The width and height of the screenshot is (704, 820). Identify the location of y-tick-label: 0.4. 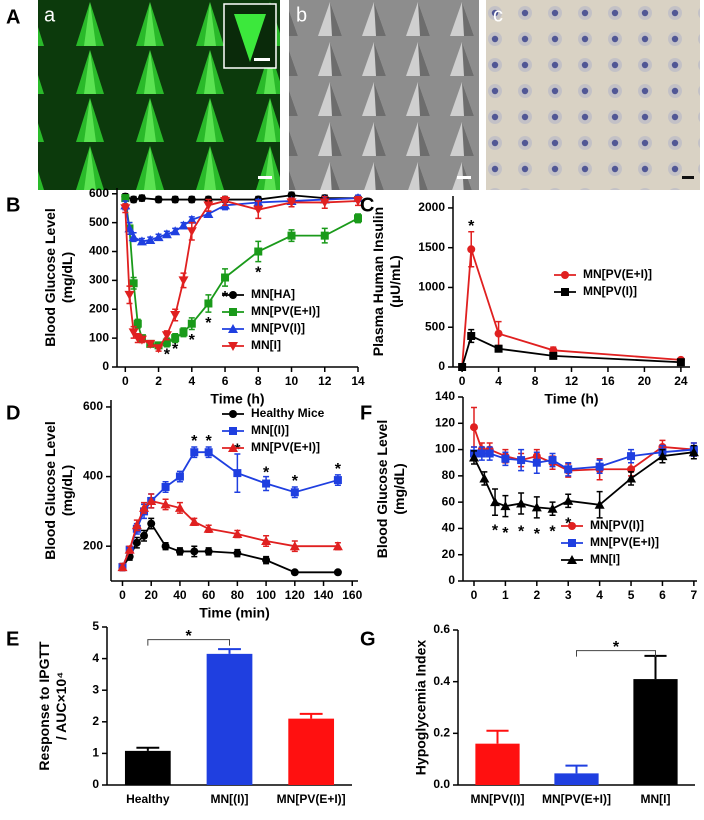
(441, 681).